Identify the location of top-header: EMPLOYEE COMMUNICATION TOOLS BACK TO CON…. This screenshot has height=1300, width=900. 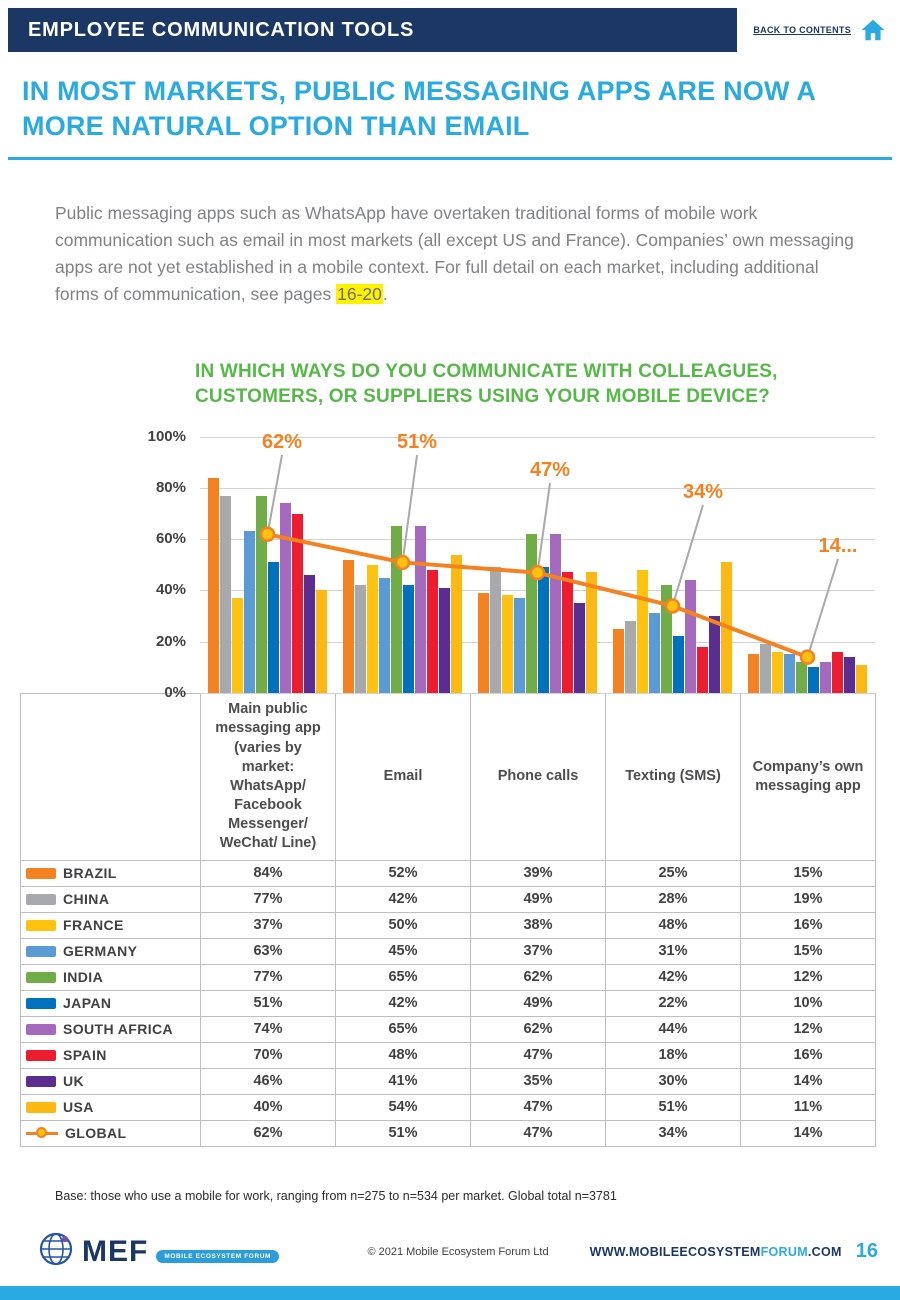
(450, 30).